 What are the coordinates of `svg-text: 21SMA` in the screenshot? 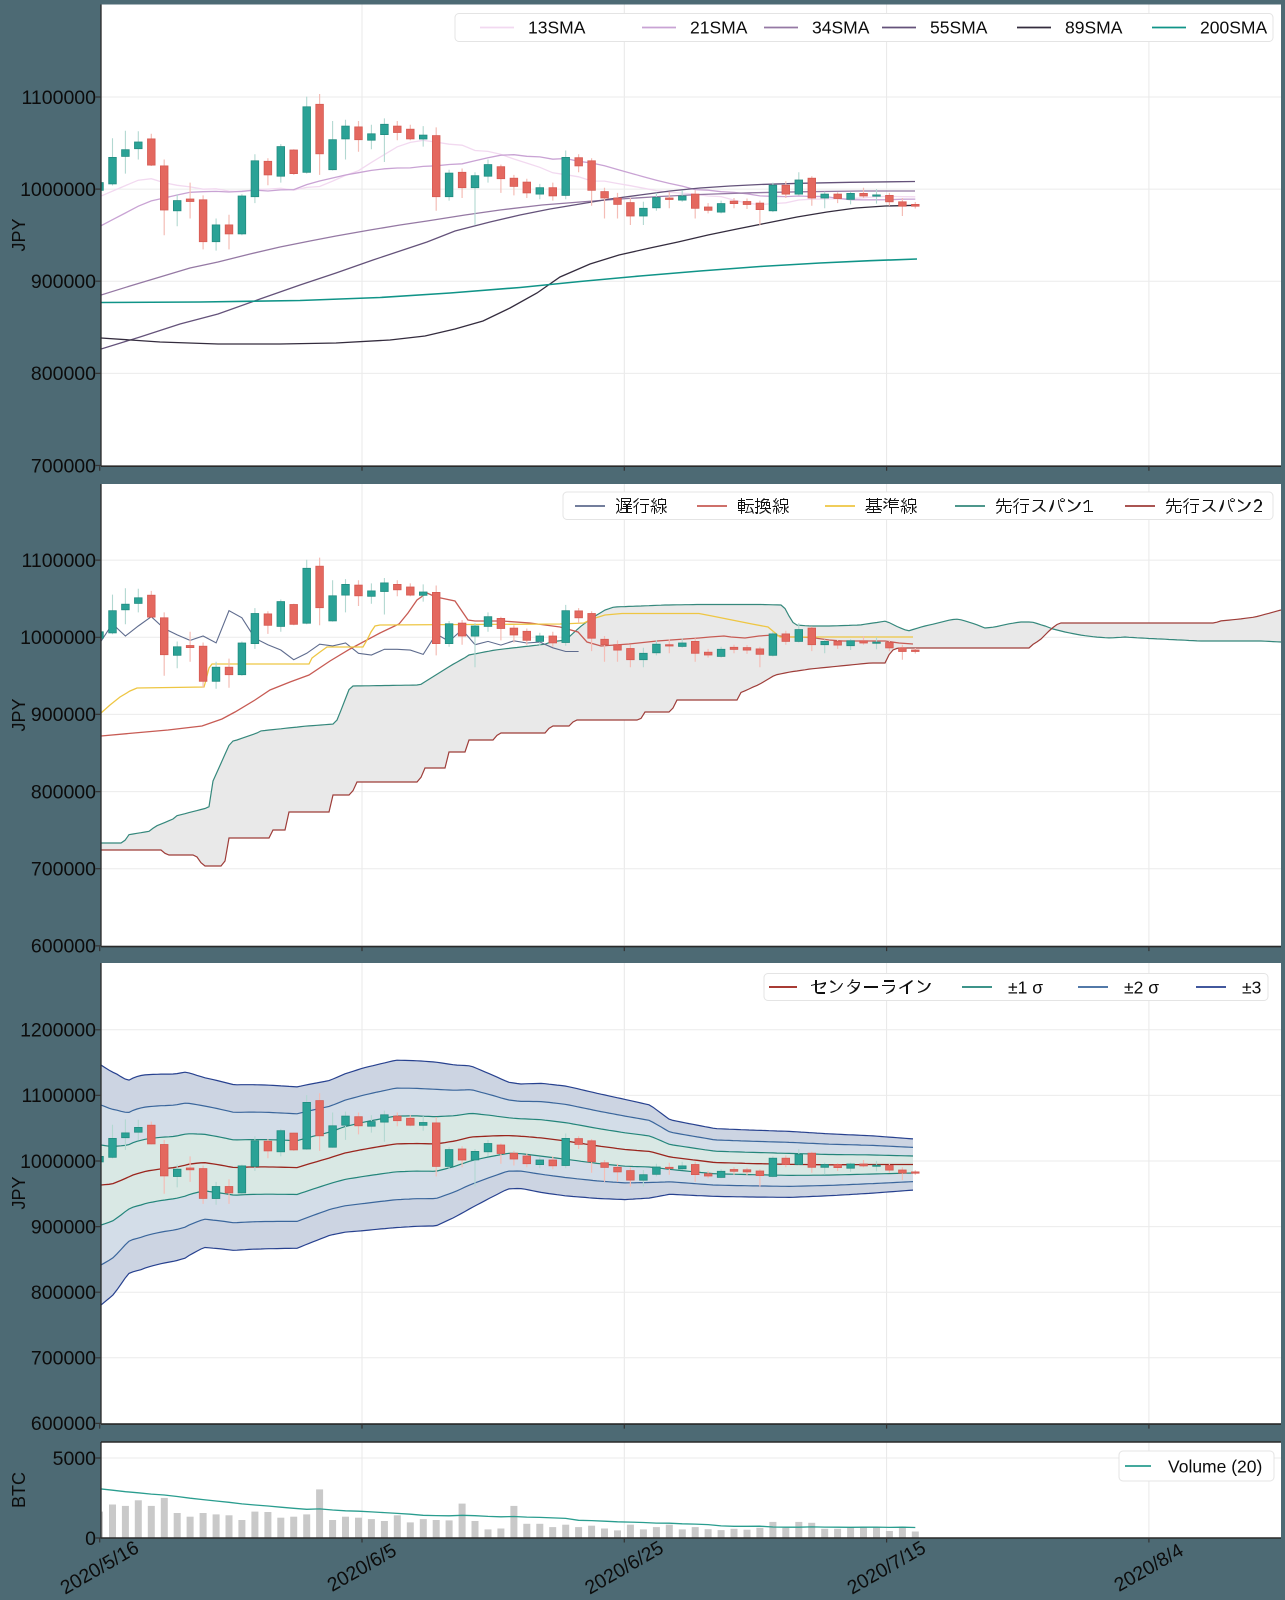 It's located at (719, 28).